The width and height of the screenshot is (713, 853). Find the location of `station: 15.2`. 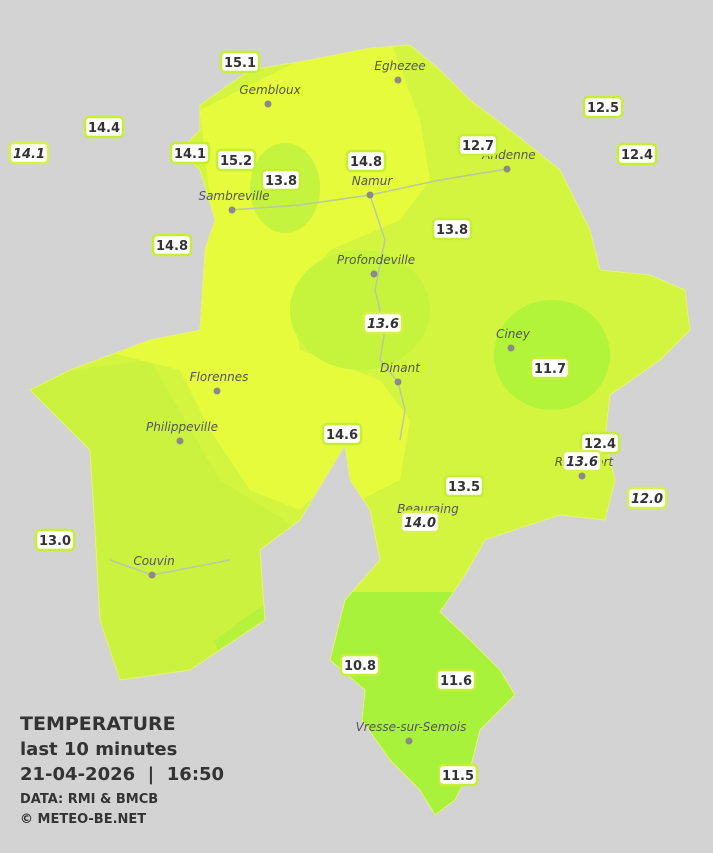

station: 15.2 is located at coordinates (236, 160).